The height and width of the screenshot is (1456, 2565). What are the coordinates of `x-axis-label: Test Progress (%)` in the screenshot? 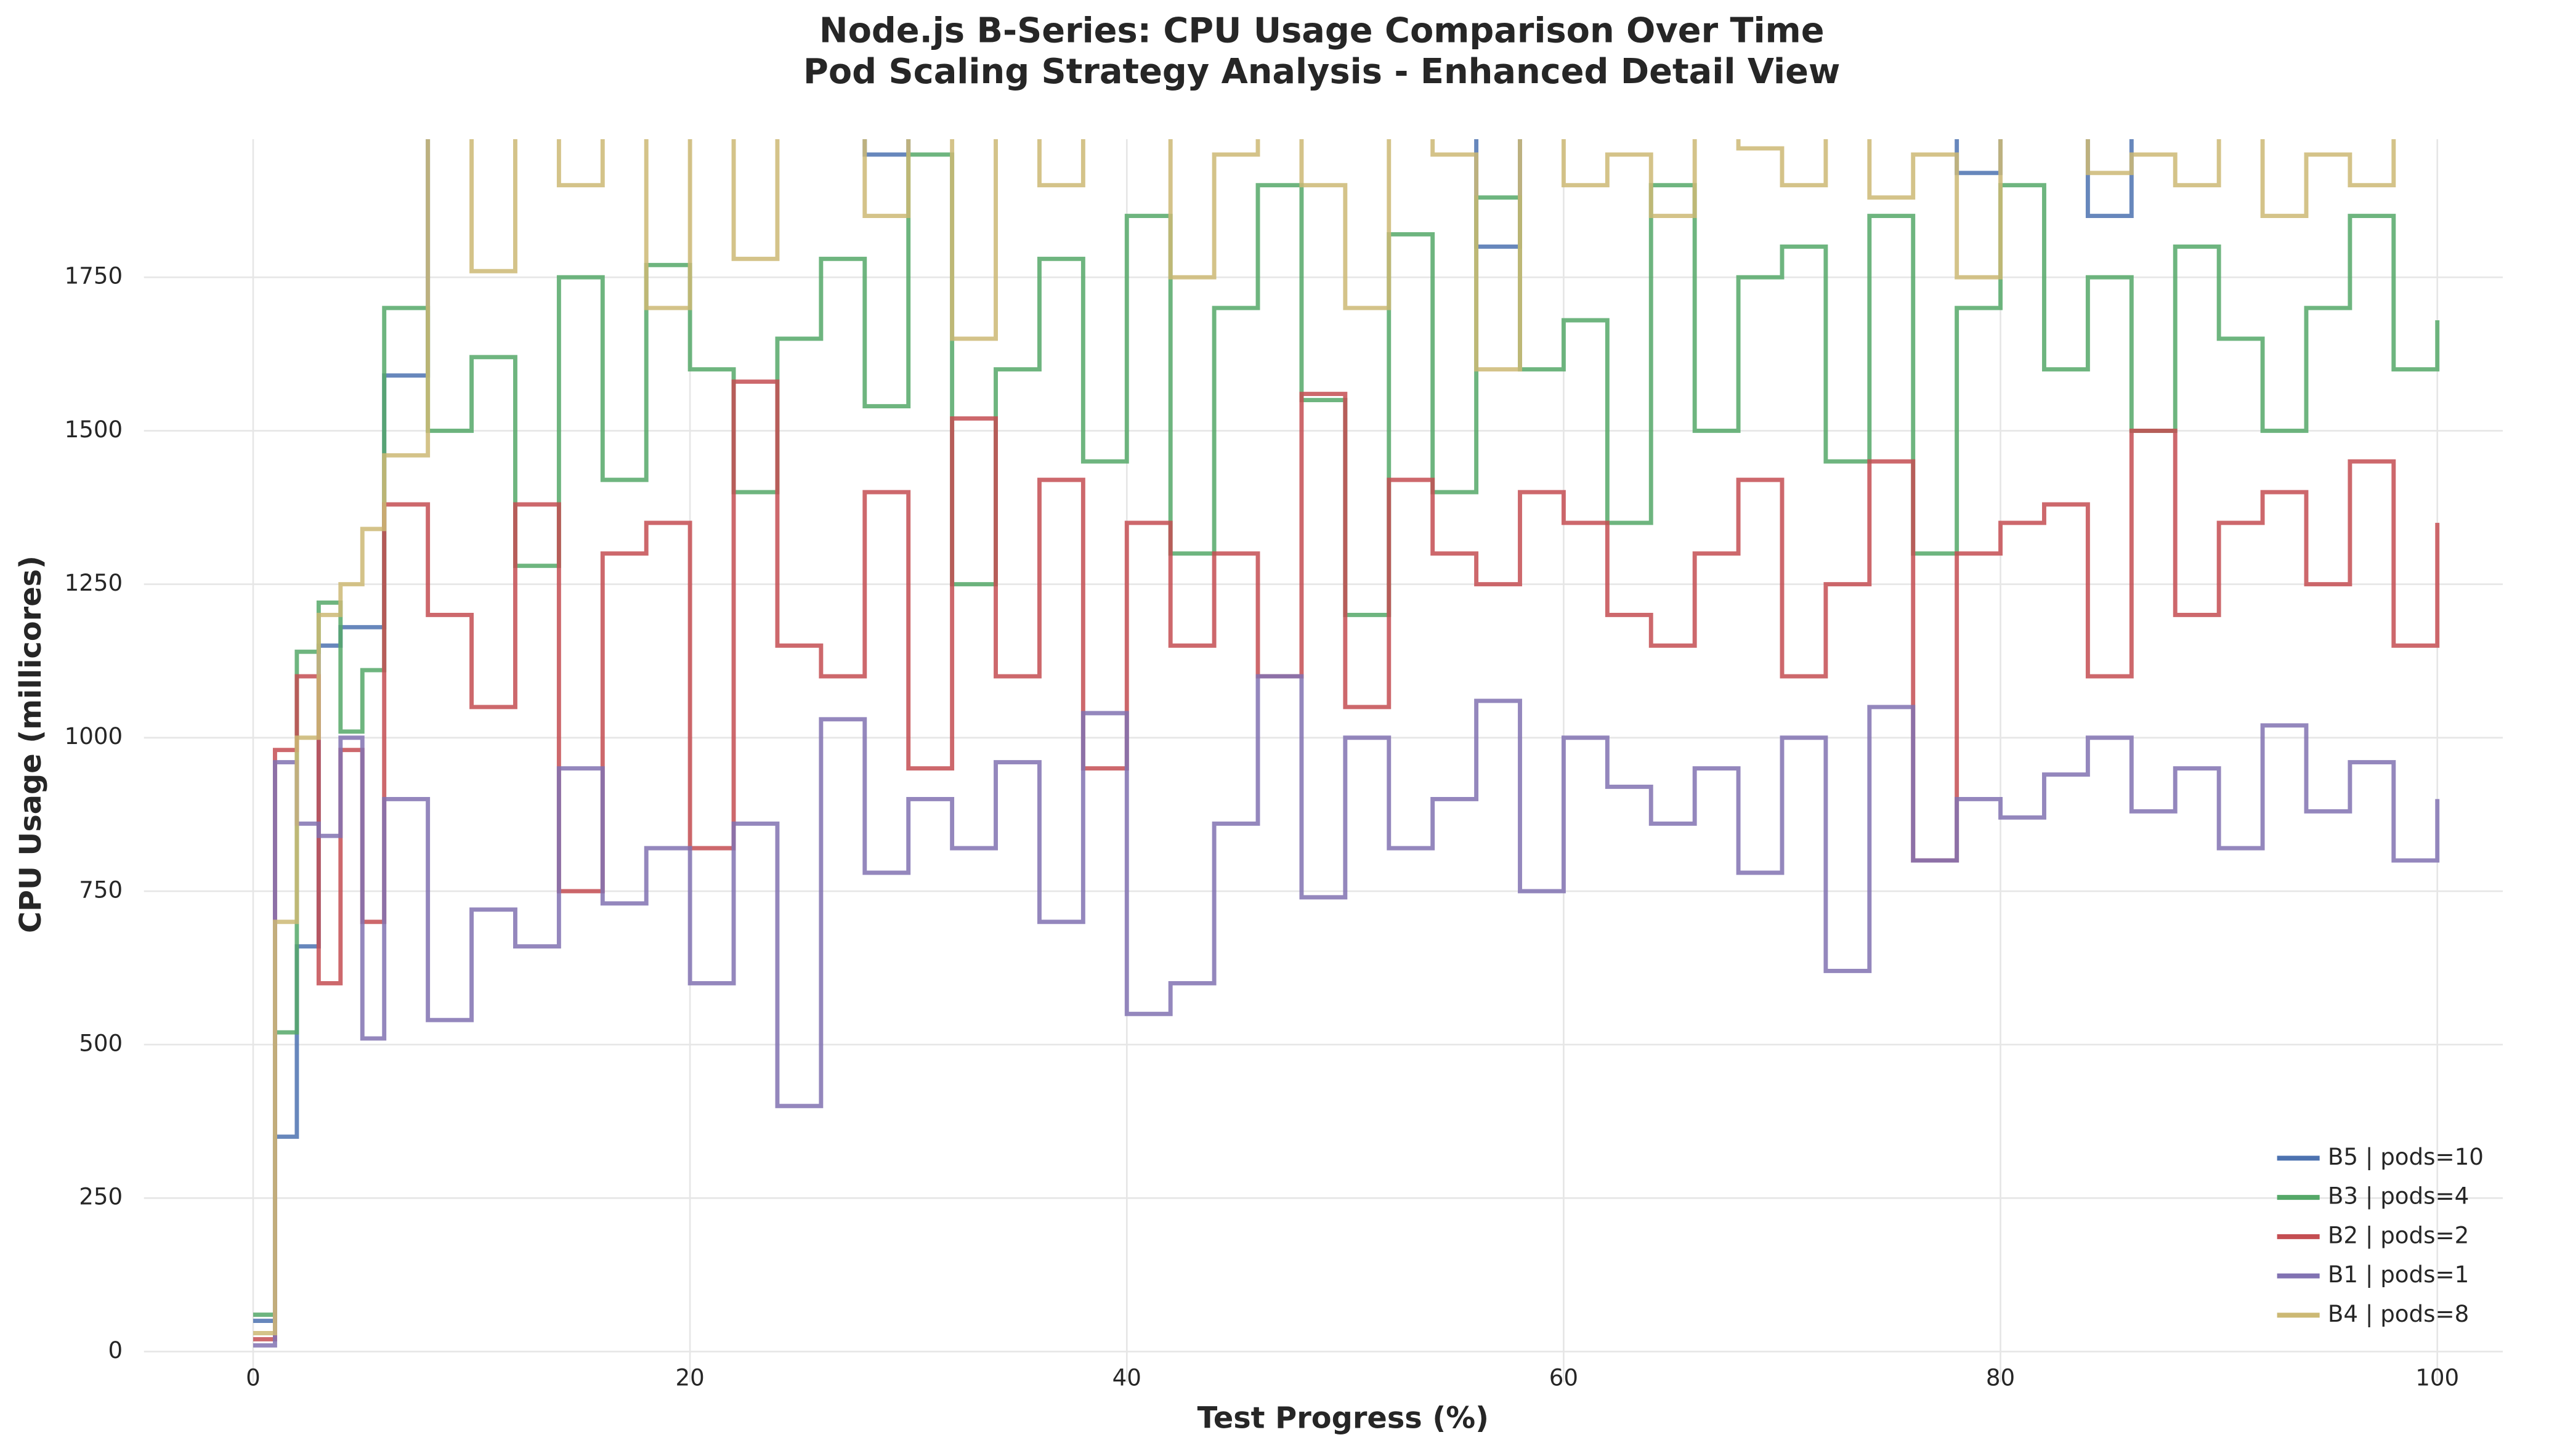 It's located at (1343, 1418).